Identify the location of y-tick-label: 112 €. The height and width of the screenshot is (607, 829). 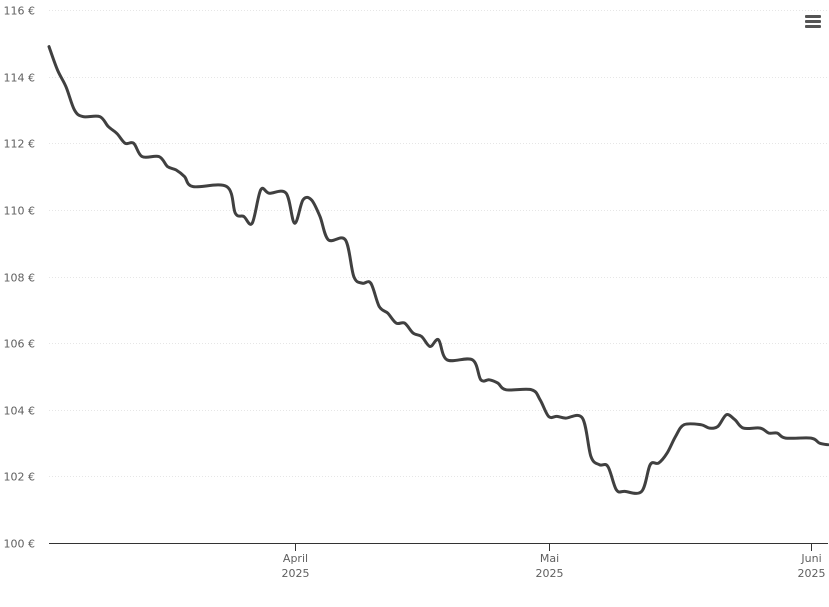
(20, 144).